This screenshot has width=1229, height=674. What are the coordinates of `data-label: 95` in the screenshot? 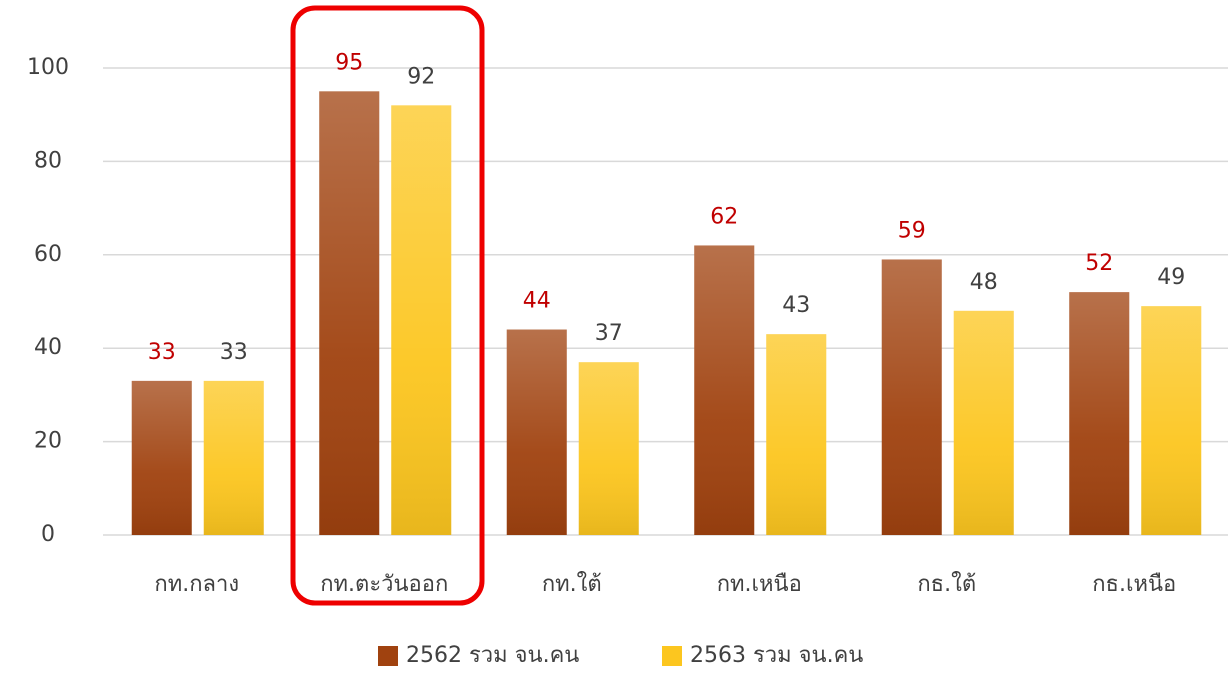 It's located at (349, 62).